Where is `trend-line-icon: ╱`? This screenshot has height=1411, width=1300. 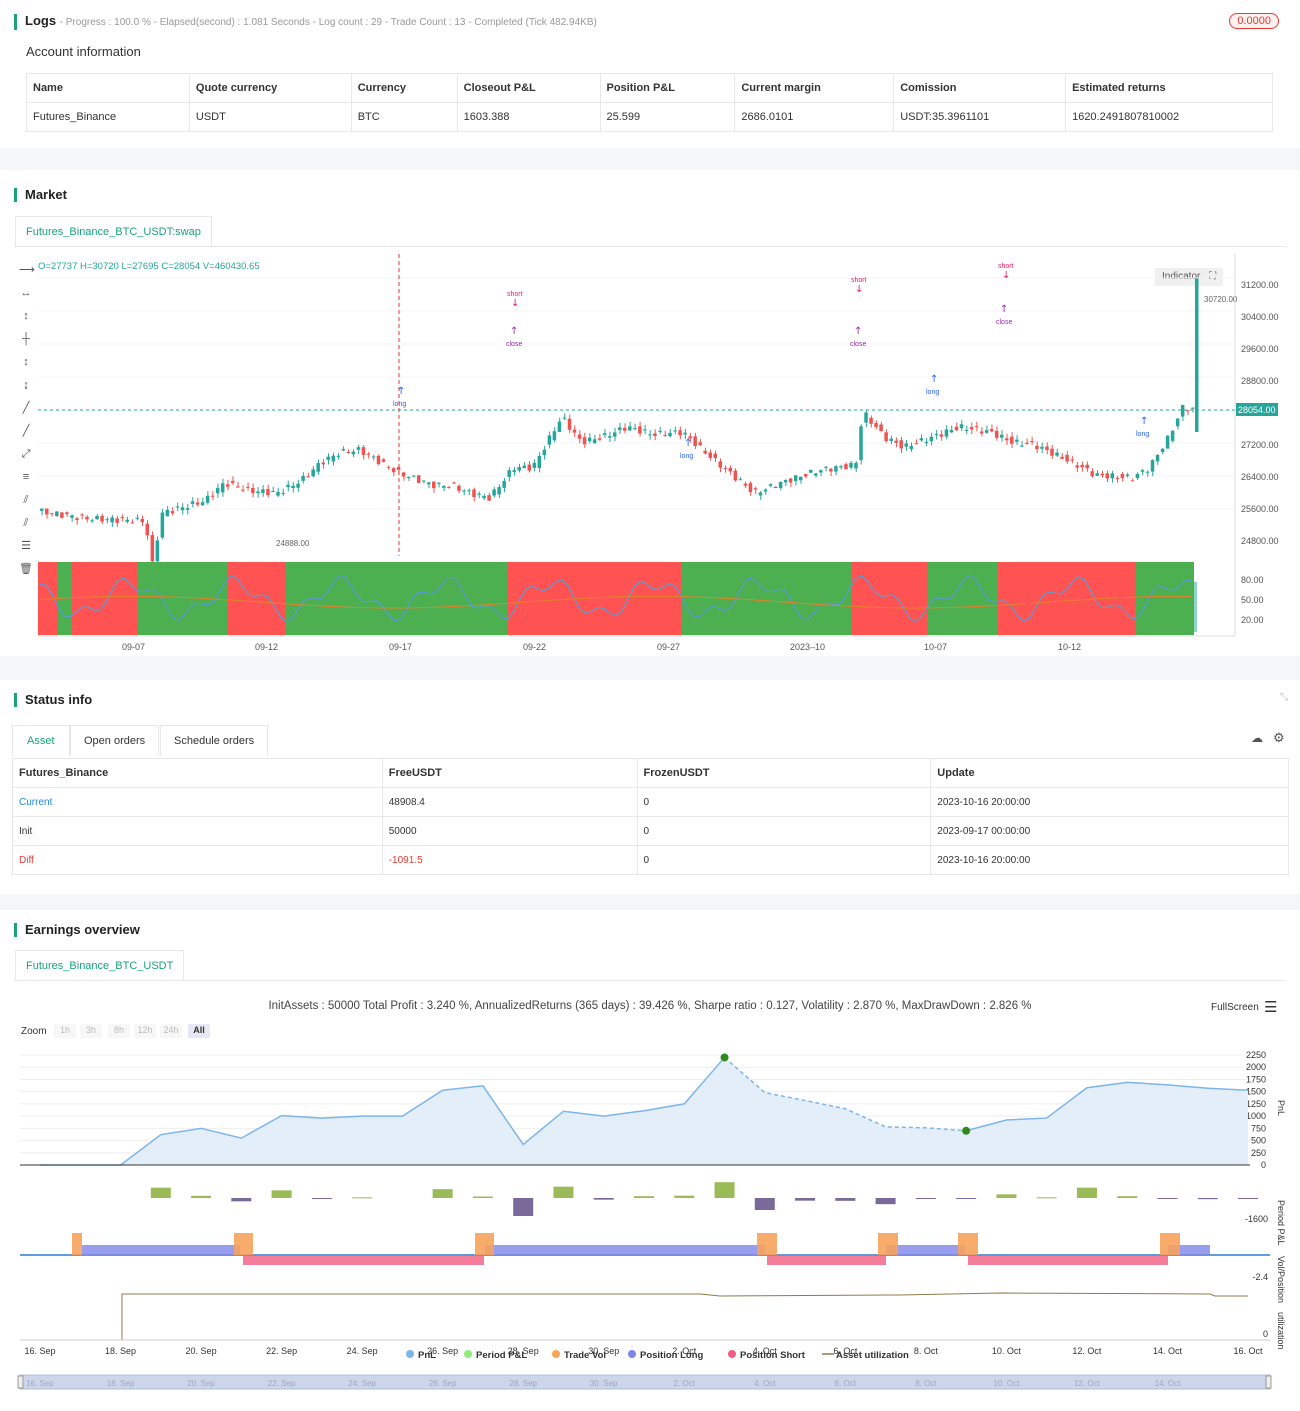
trend-line-icon: ╱ is located at coordinates (26, 408).